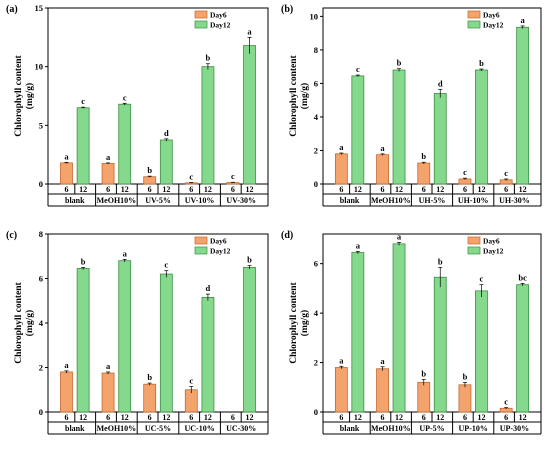 The image size is (550, 451). I want to click on bar-day12-UV-5%, so click(166, 162).